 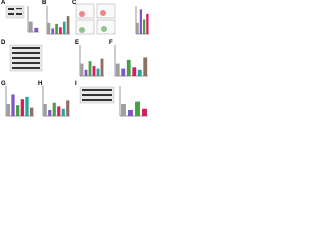 I want to click on flow-plots, so click(x=95, y=19).